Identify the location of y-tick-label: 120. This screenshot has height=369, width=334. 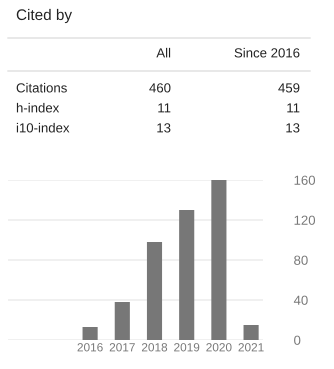
(305, 220).